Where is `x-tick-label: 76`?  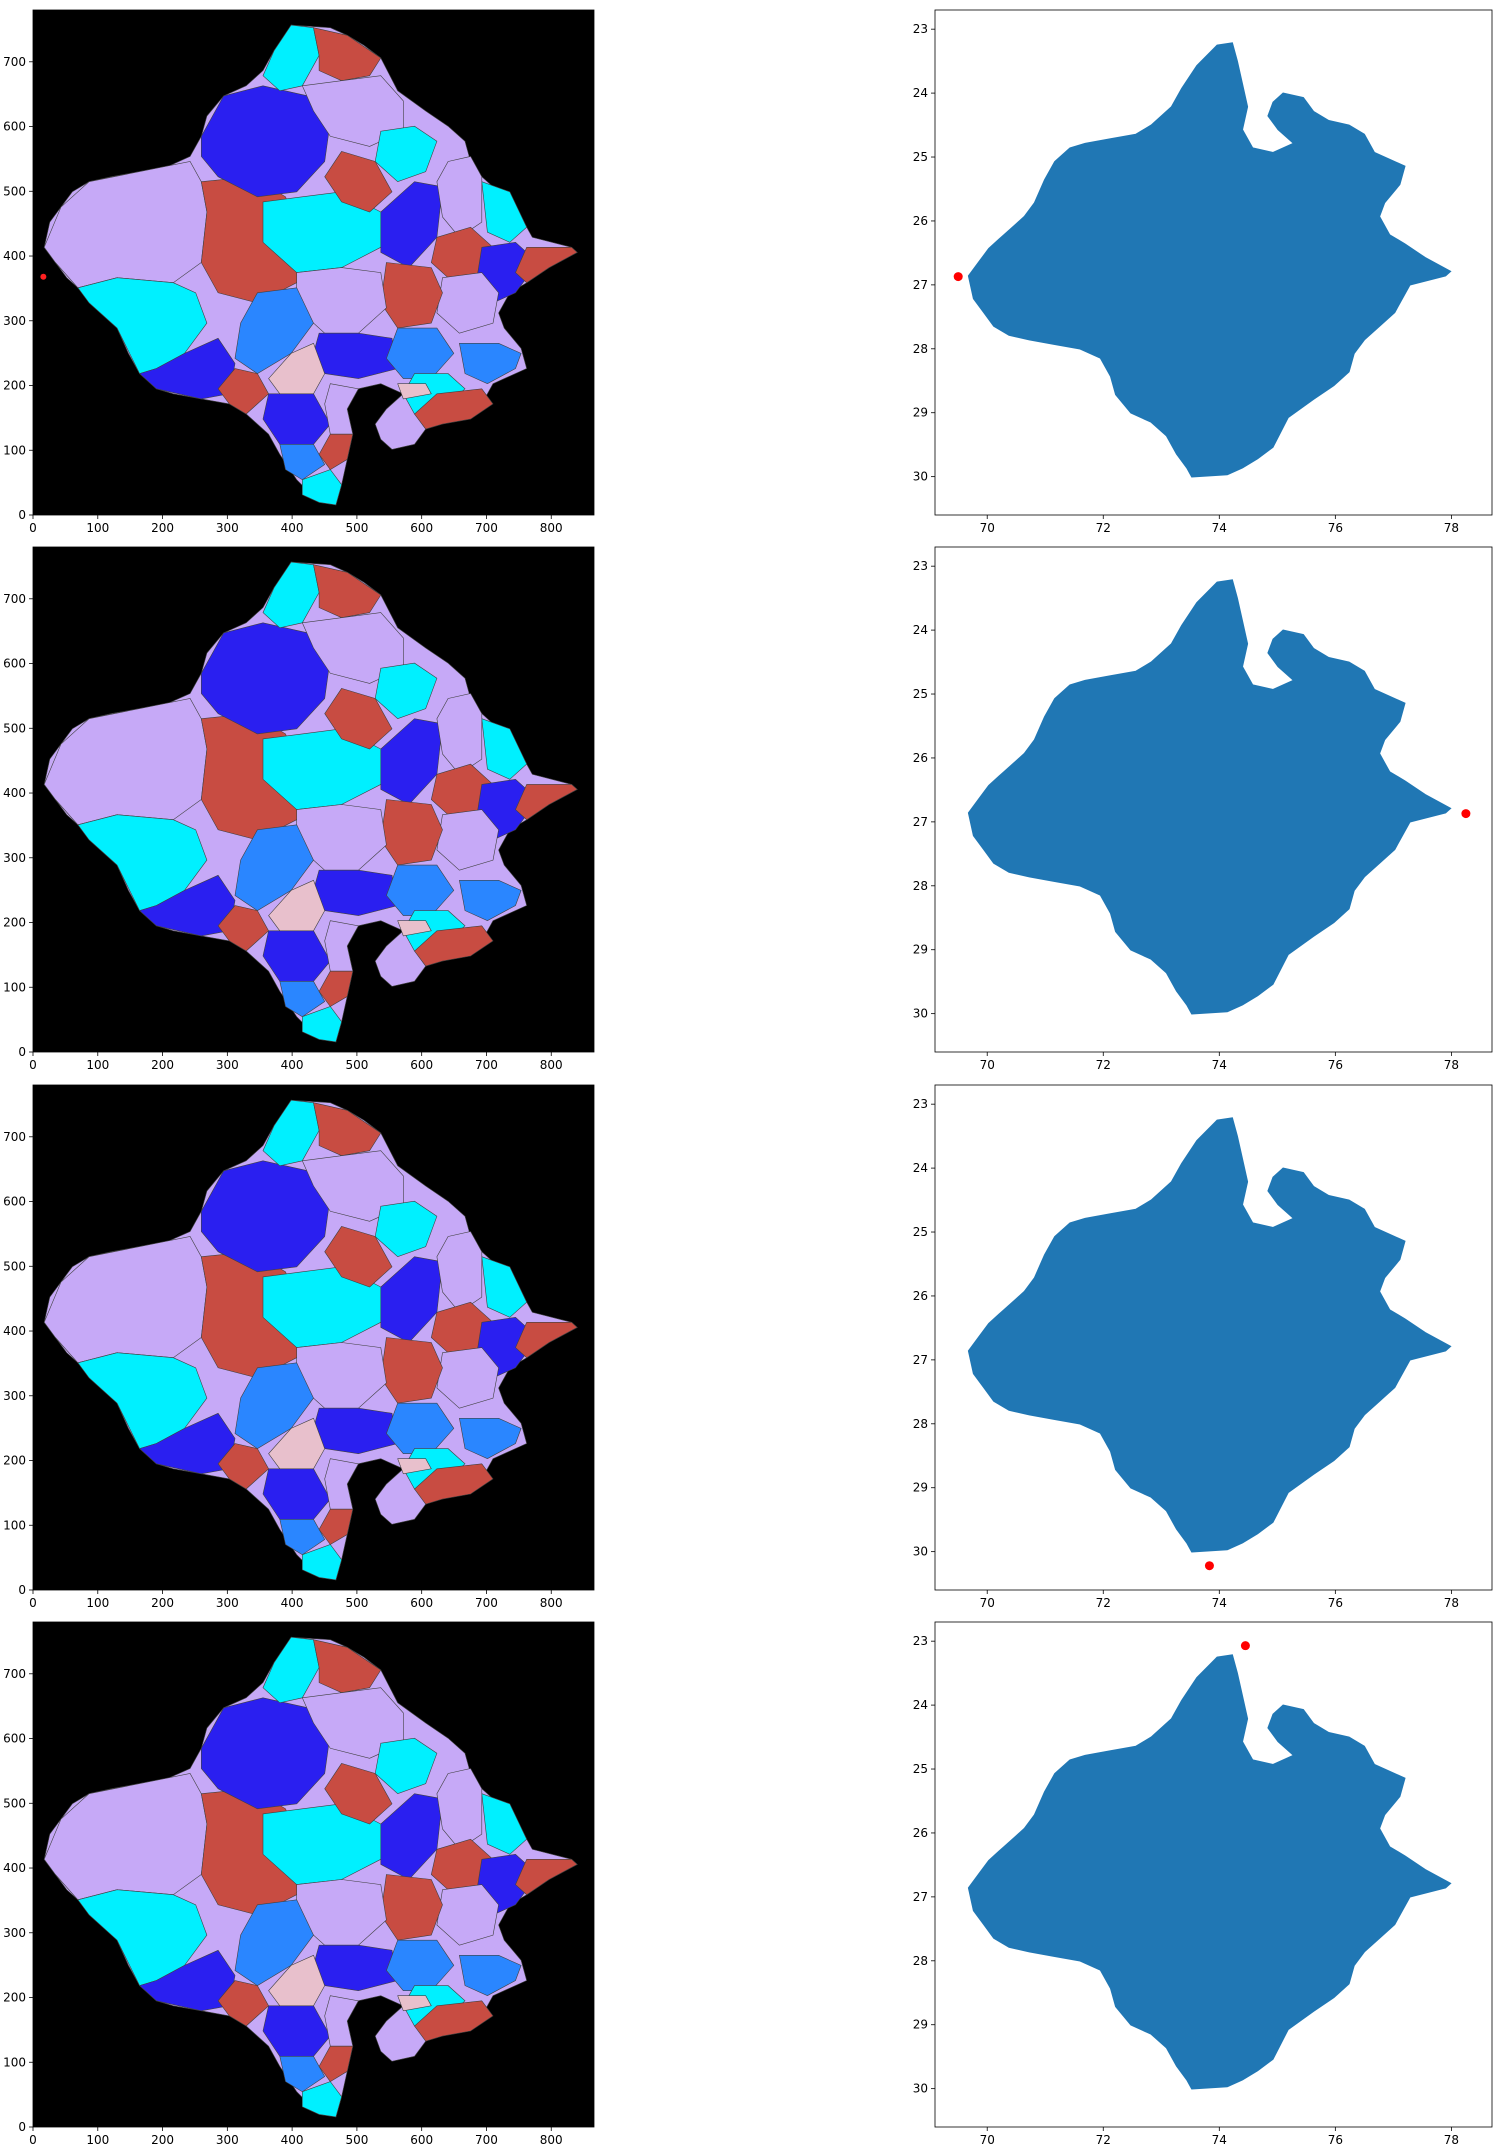 x-tick-label: 76 is located at coordinates (1335, 1603).